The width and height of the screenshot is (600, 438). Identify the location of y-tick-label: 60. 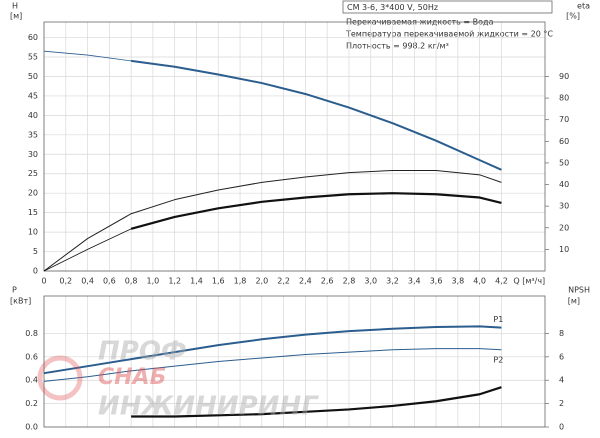
(33, 37).